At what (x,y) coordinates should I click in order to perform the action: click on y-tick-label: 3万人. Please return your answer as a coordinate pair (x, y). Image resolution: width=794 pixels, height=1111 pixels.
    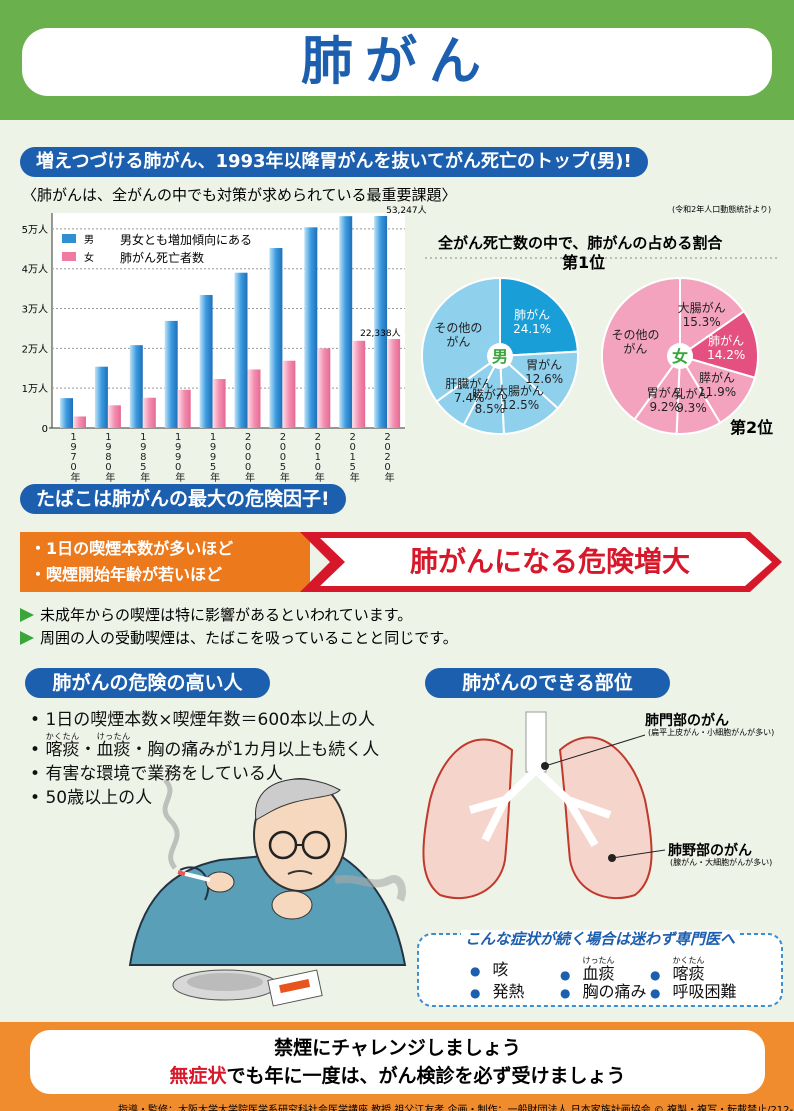
    Looking at the image, I should click on (35, 310).